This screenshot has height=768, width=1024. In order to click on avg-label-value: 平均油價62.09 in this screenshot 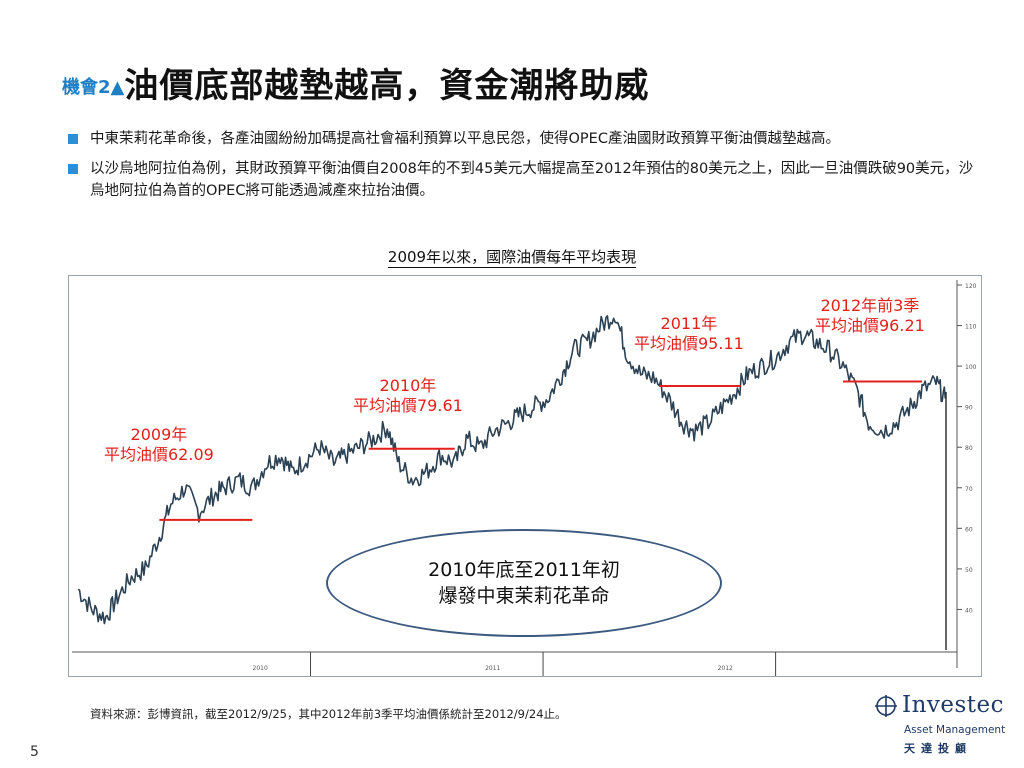, I will do `click(159, 454)`.